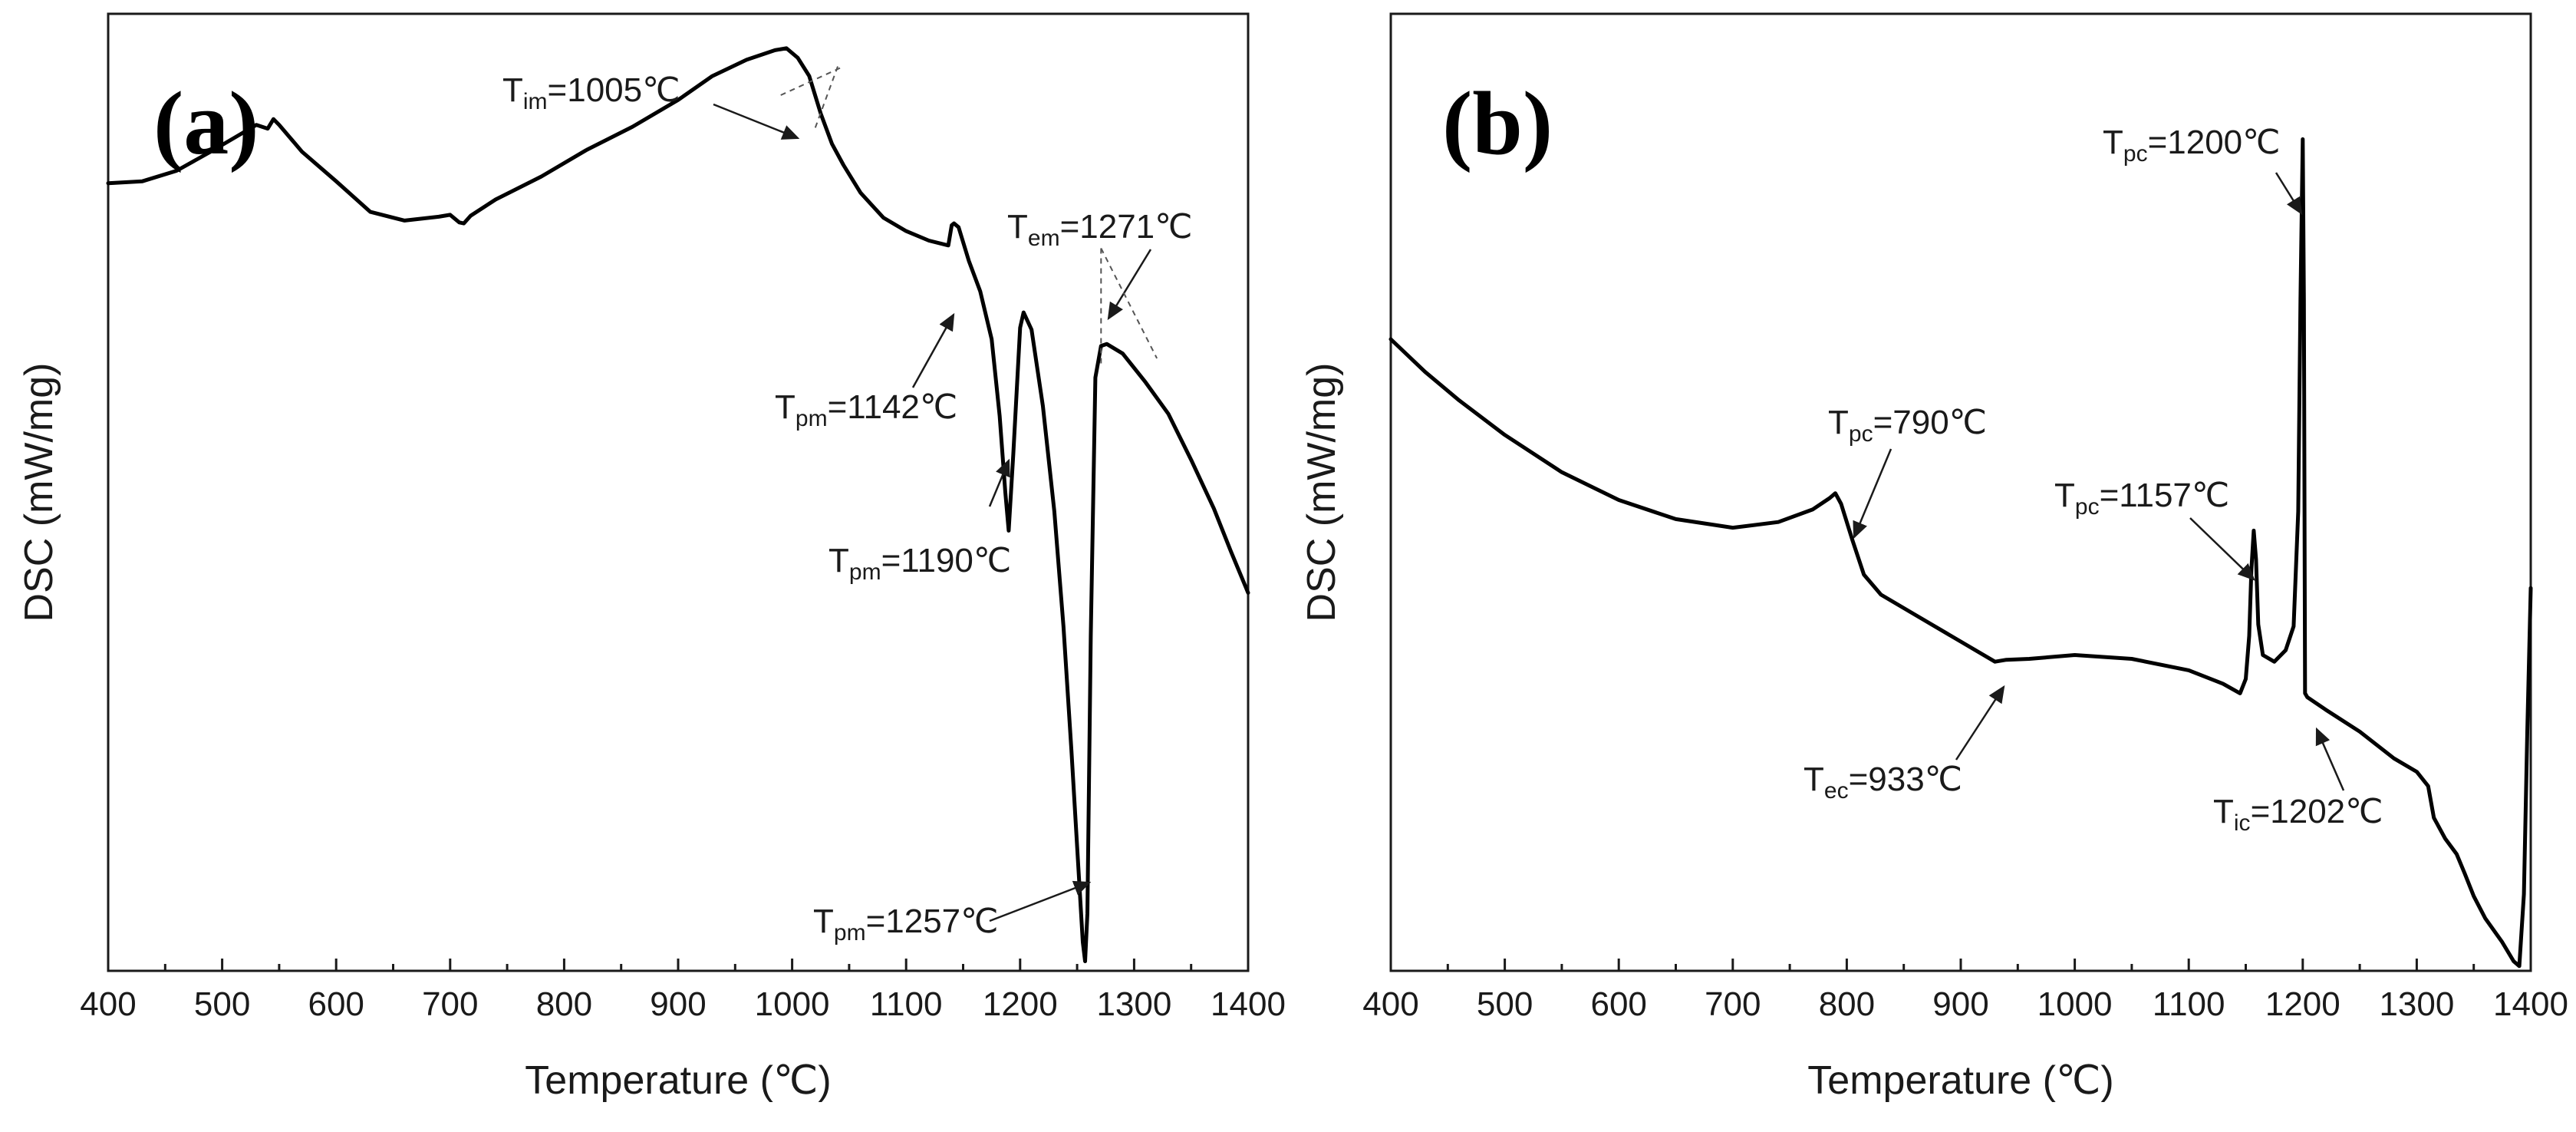 This screenshot has height=1132, width=2576. Describe the element at coordinates (2165, 495) in the screenshot. I see `annotation-value: =1157℃` at that location.